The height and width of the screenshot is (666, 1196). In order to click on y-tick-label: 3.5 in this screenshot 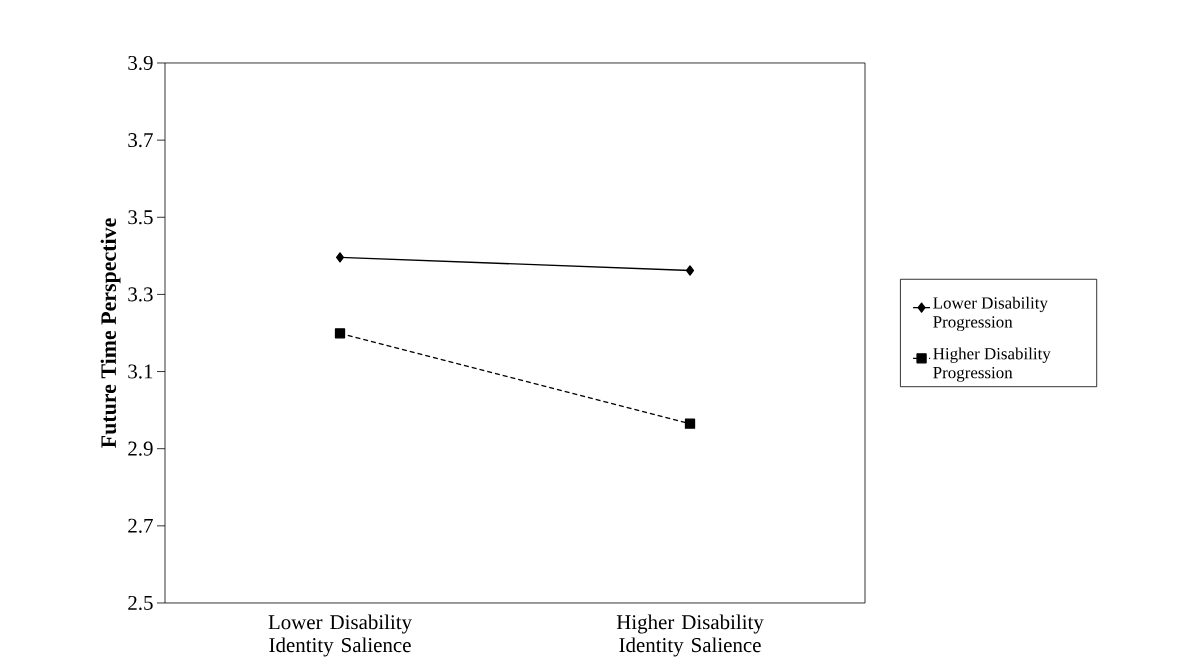, I will do `click(140, 217)`.